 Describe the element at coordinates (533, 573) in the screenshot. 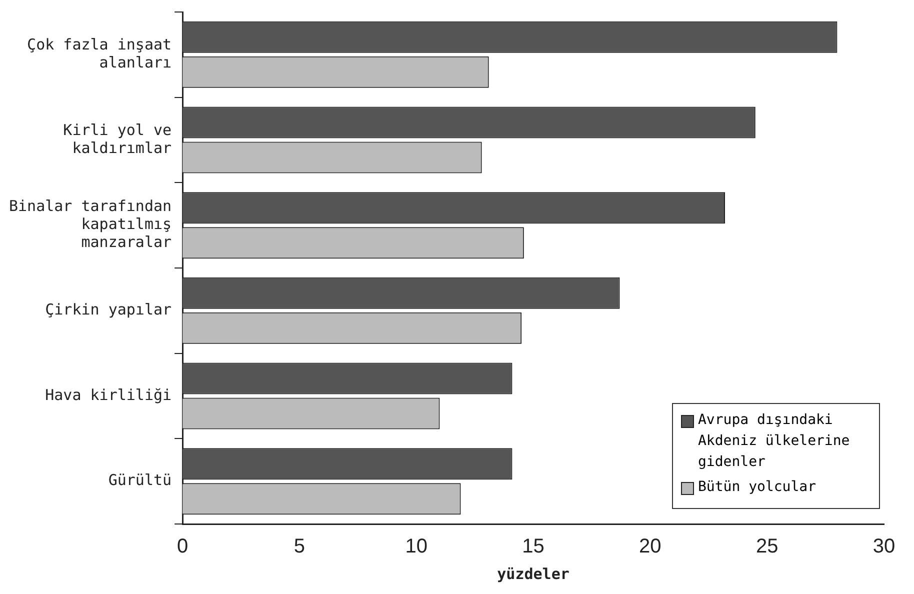

I see `x-axis-title: yüzdeler` at that location.